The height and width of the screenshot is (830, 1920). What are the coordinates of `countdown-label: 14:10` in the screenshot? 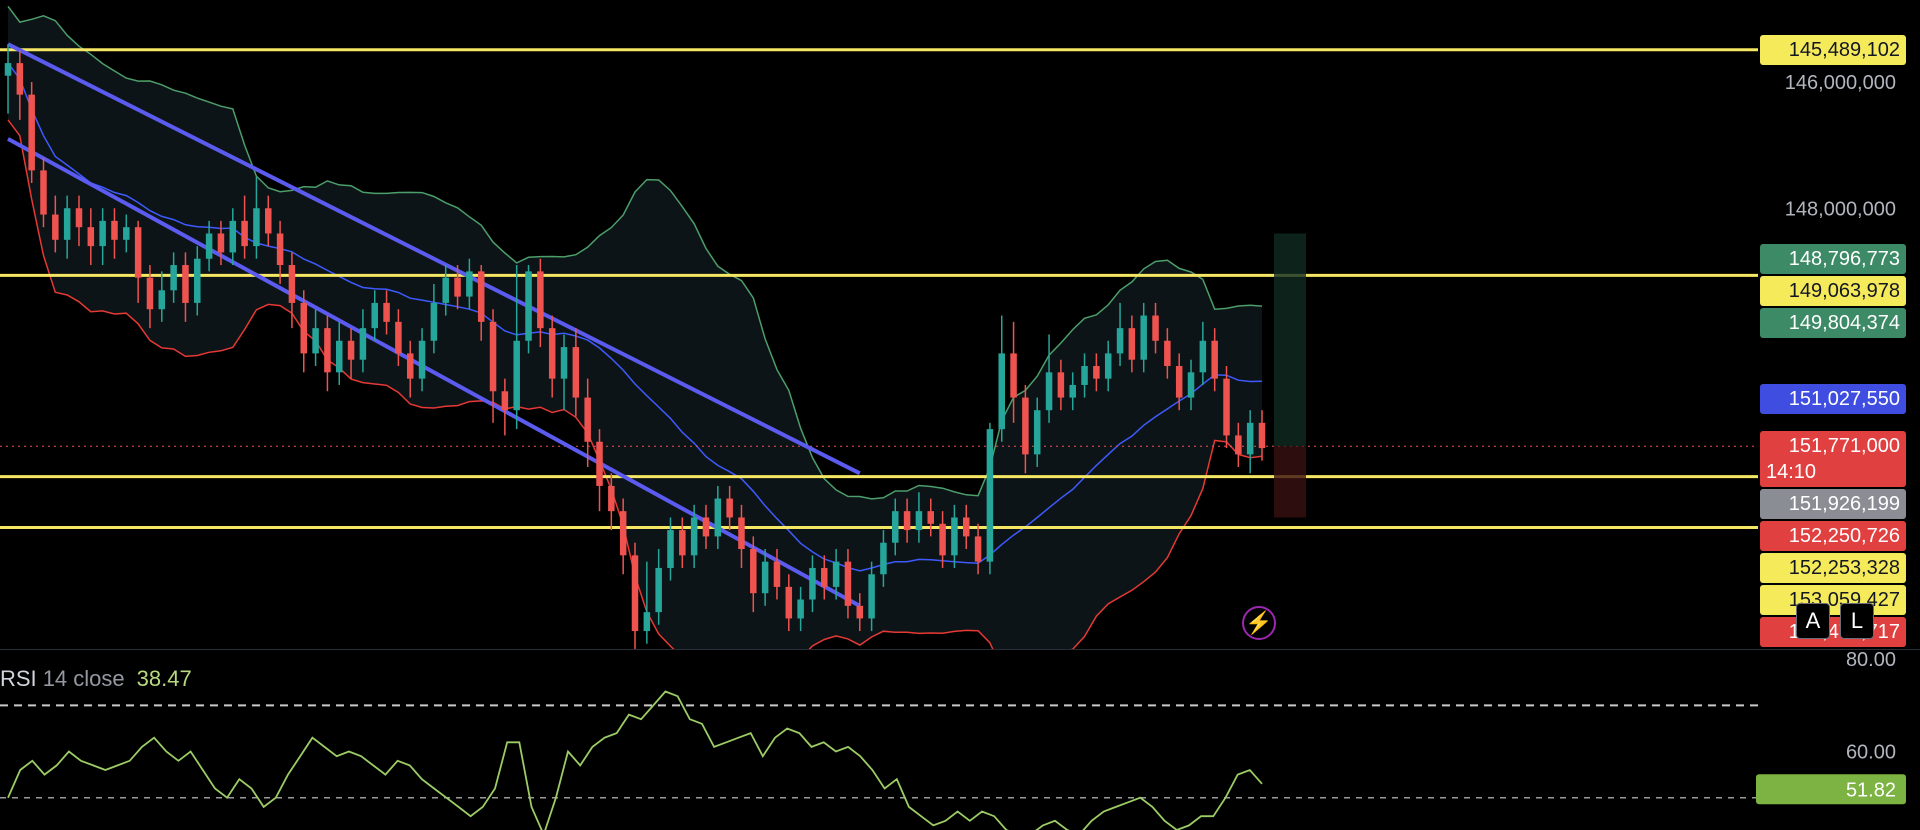 It's located at (1791, 472).